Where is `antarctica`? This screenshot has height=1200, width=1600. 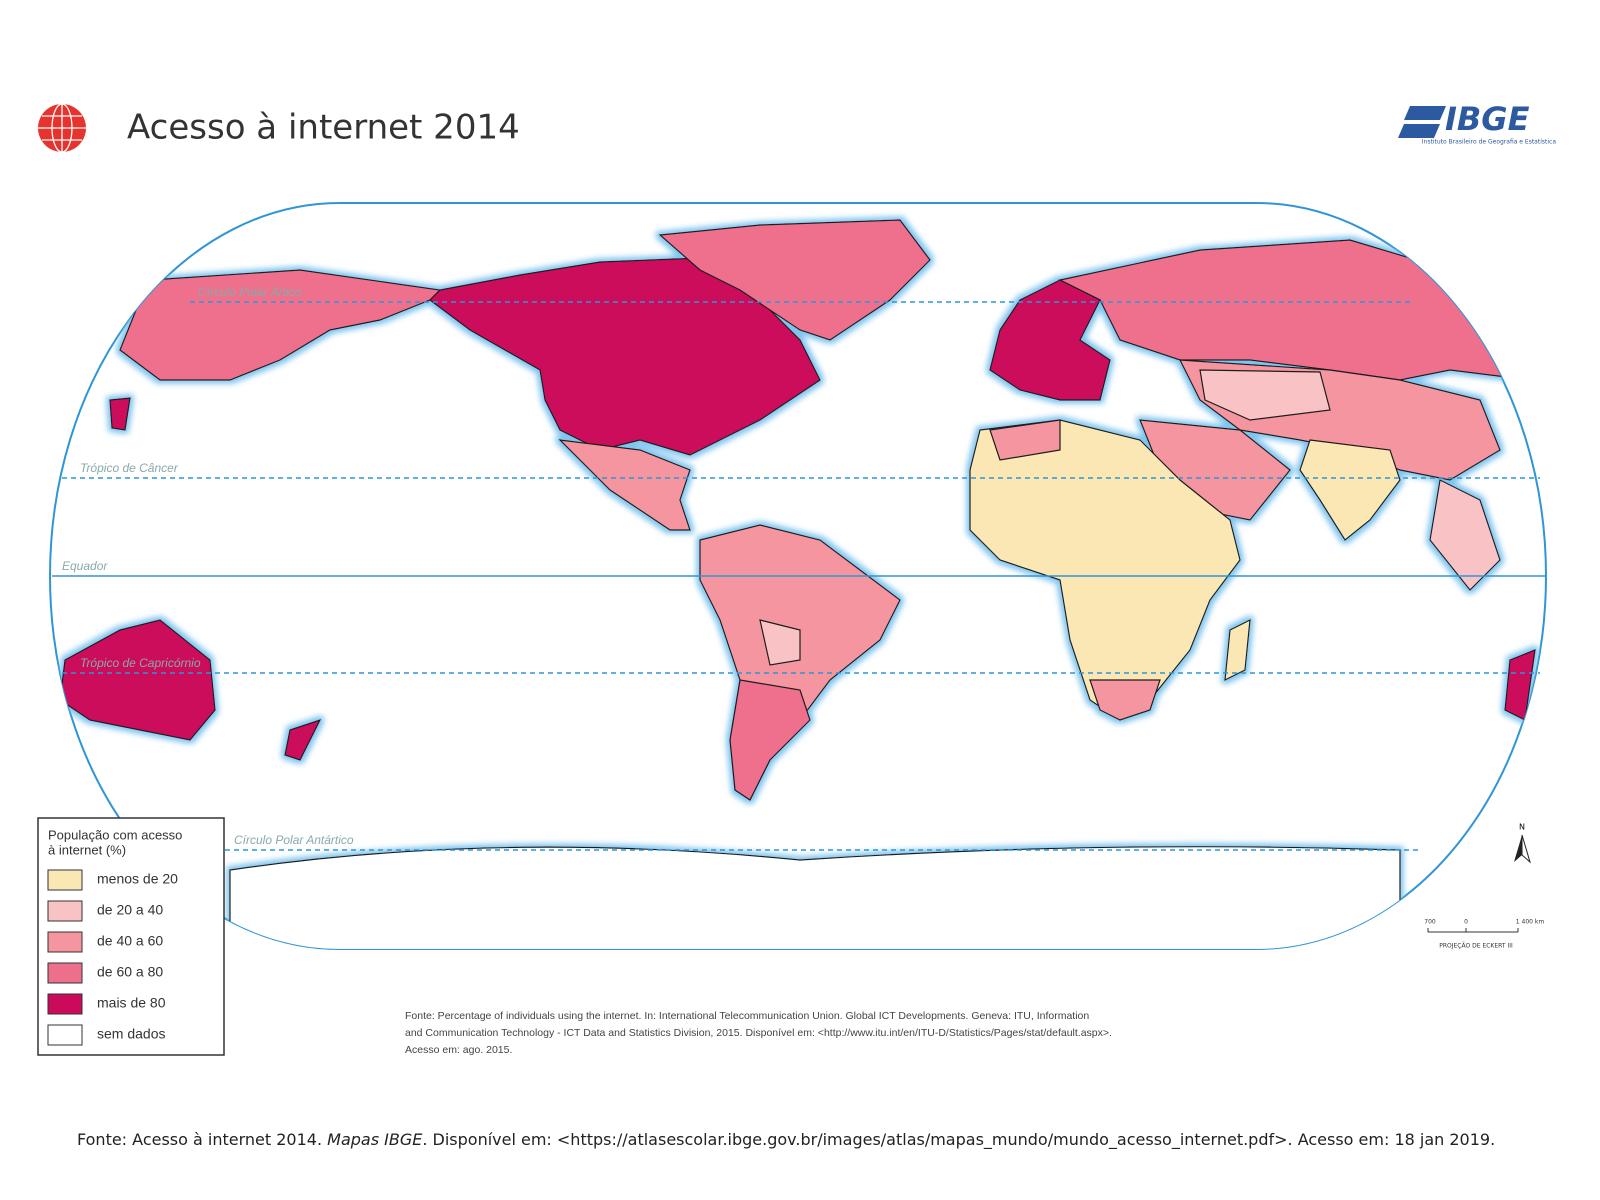 antarctica is located at coordinates (815, 897).